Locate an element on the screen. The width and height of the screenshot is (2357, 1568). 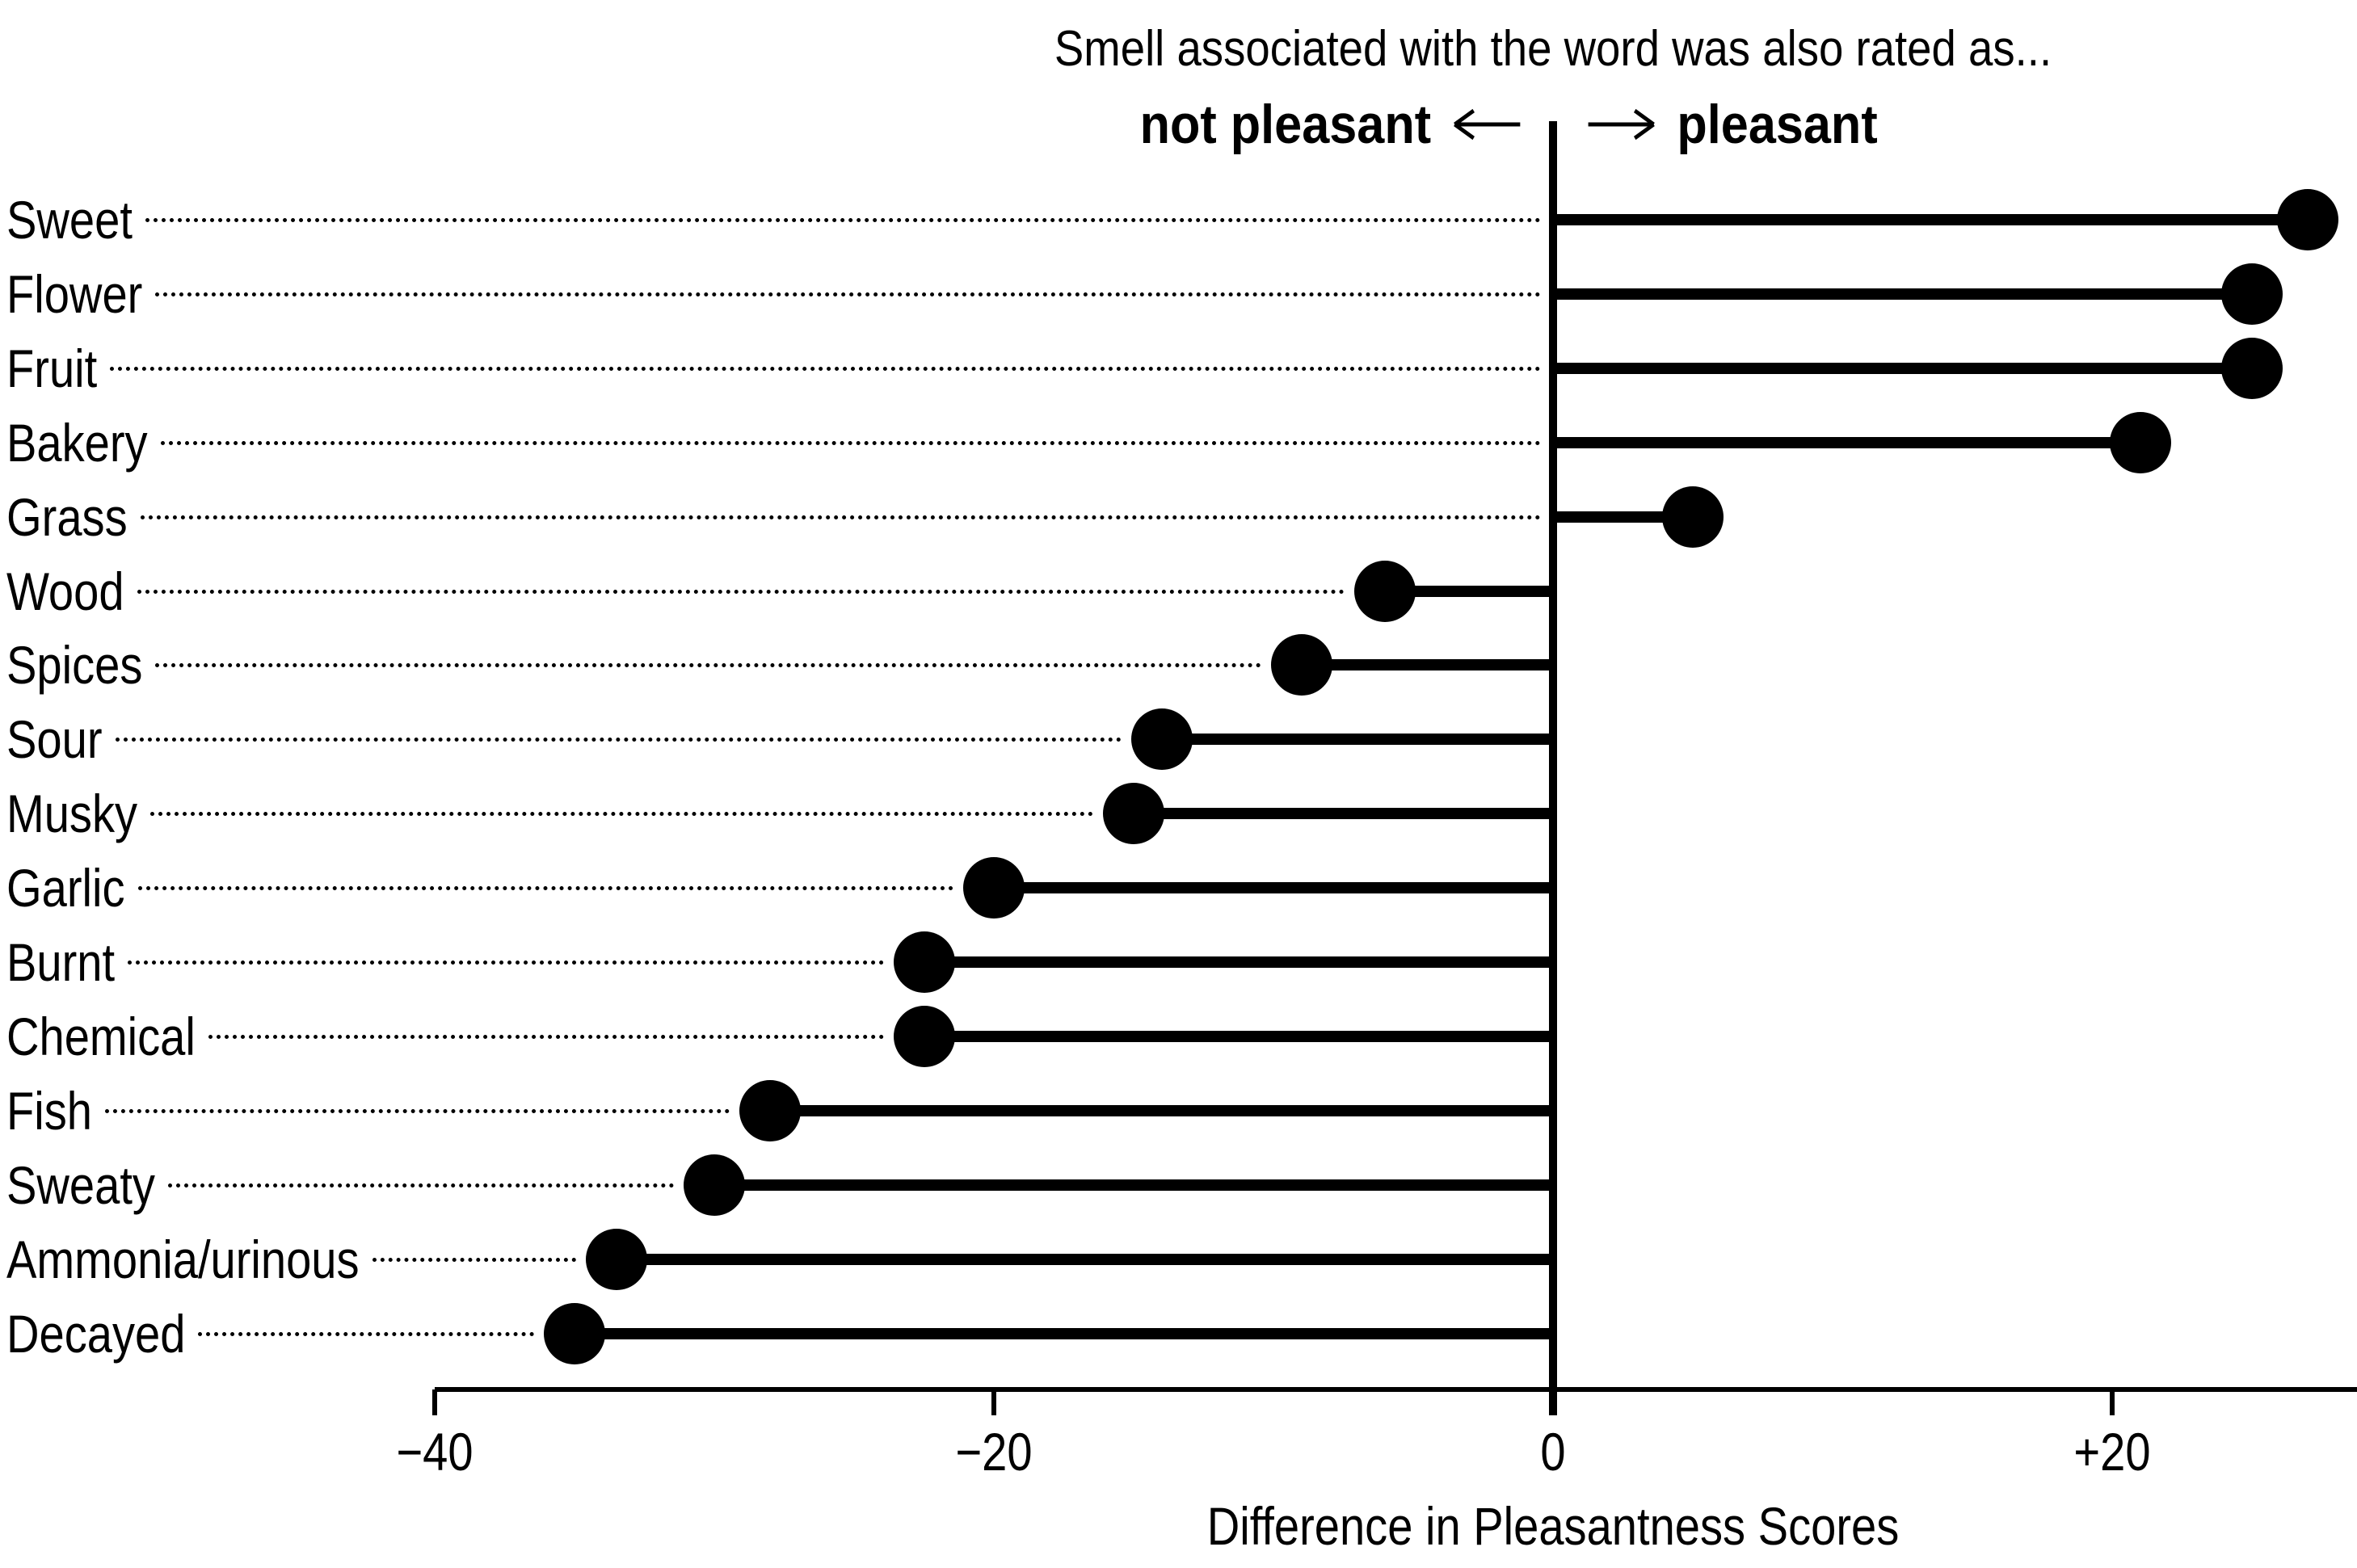
category-label: Sour is located at coordinates (62, 739).